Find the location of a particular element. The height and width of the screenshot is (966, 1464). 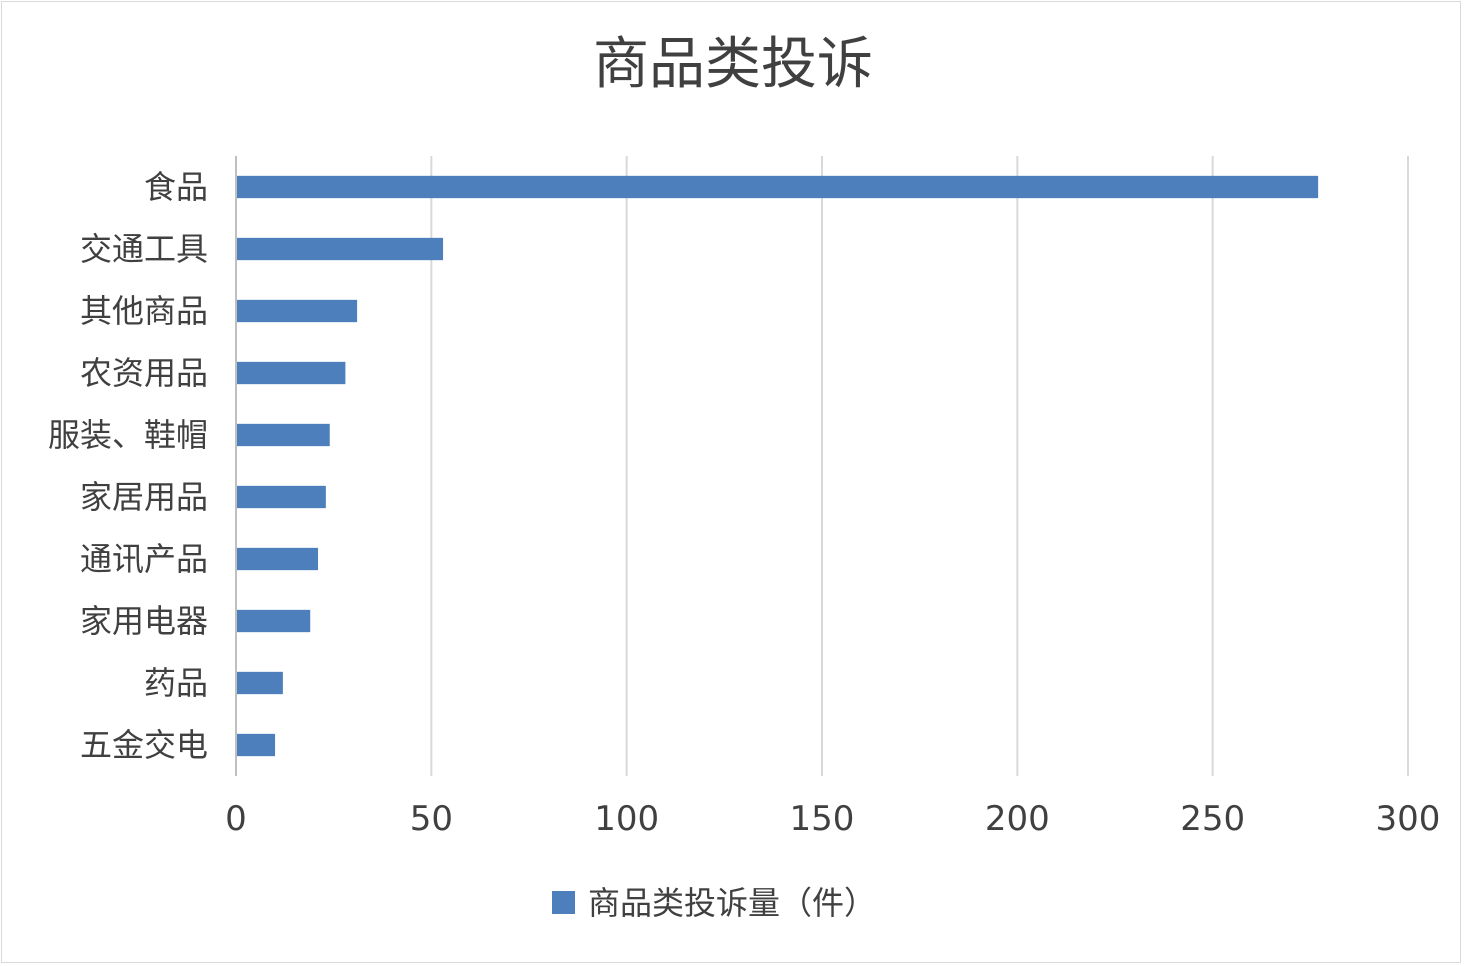

x-tick-label: 250 is located at coordinates (1212, 819).